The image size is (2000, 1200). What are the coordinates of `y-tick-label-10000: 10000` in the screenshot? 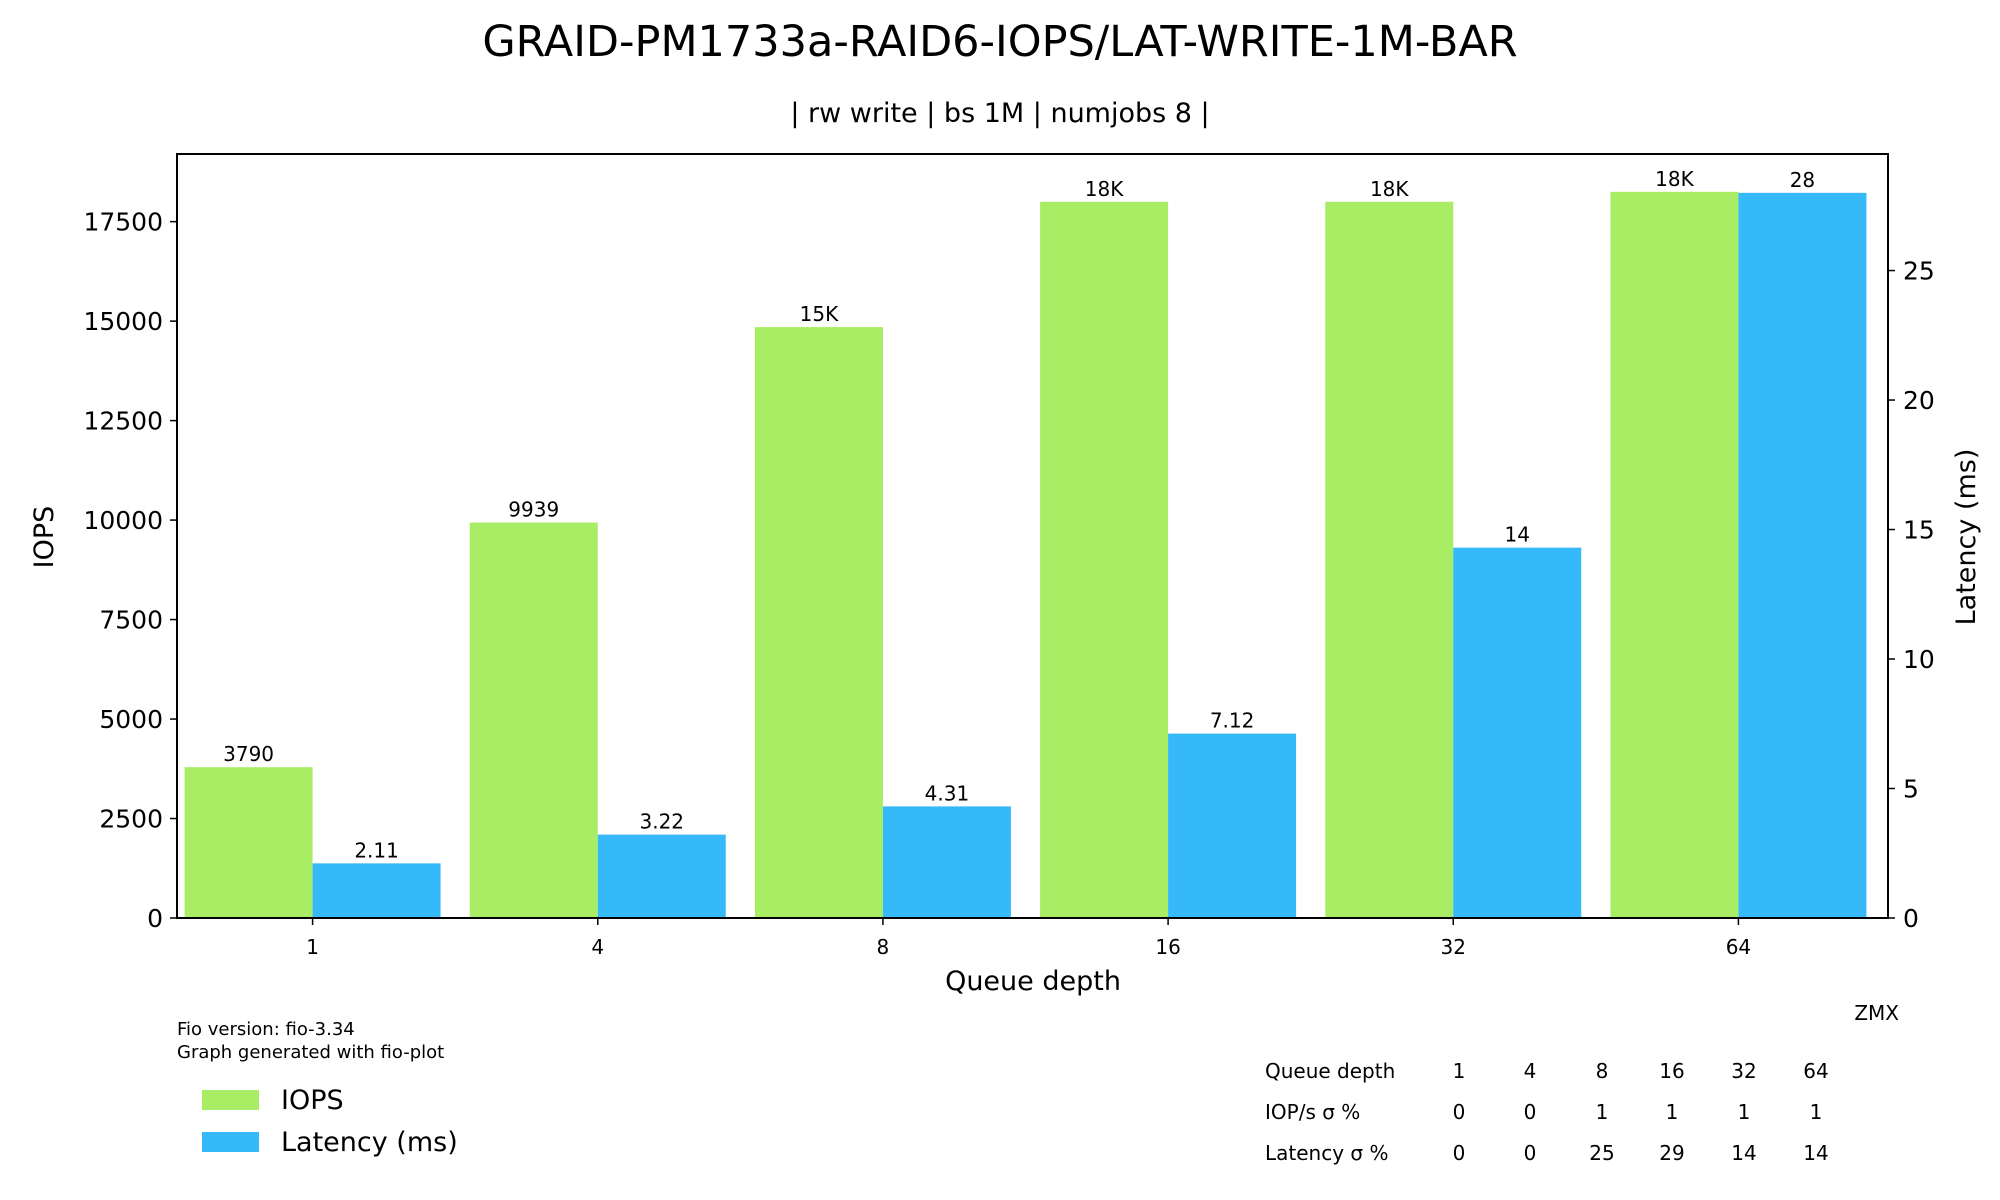 It's located at (123, 520).